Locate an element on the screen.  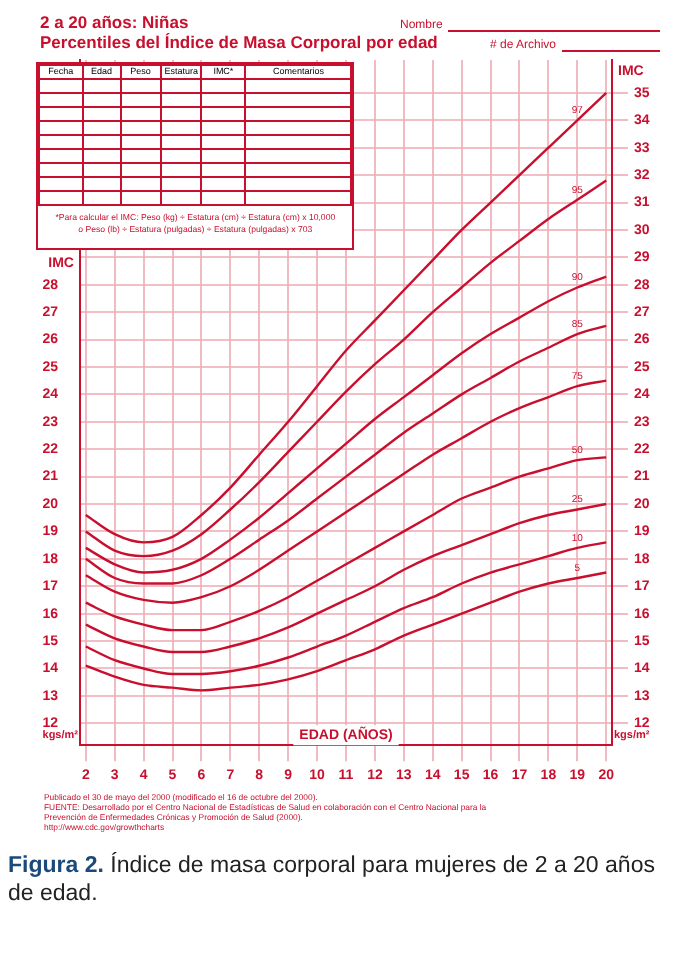
text: Figura 2. Índice de masa corporal para mujeres de 2 a 20 años de edad. is located at coordinates (332, 880).